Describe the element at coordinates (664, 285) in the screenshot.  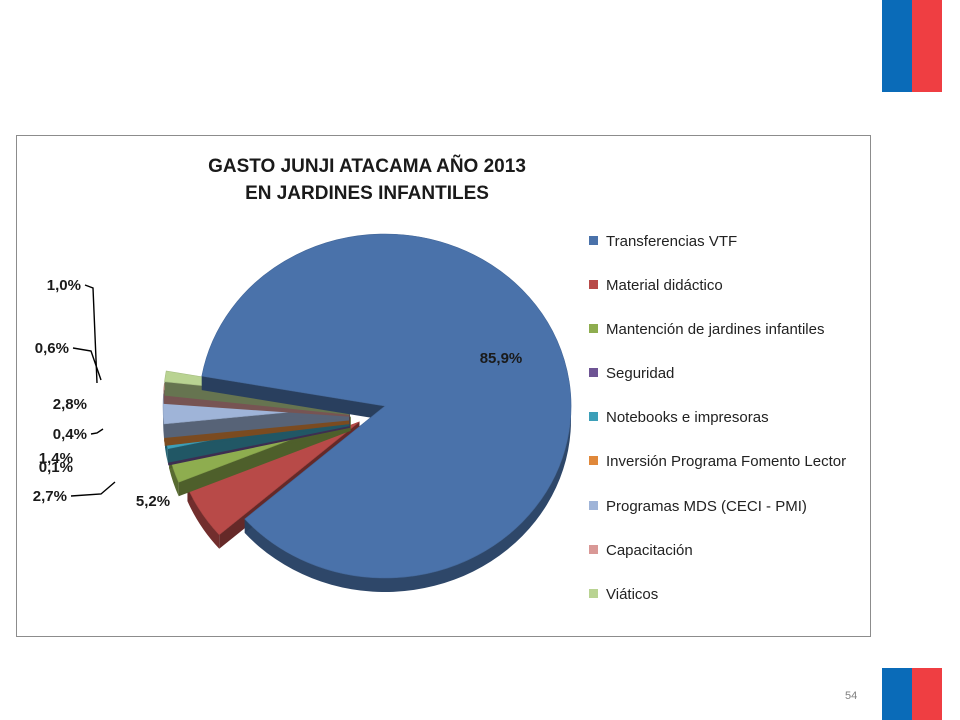
I see `legend-label: Material didáctico` at that location.